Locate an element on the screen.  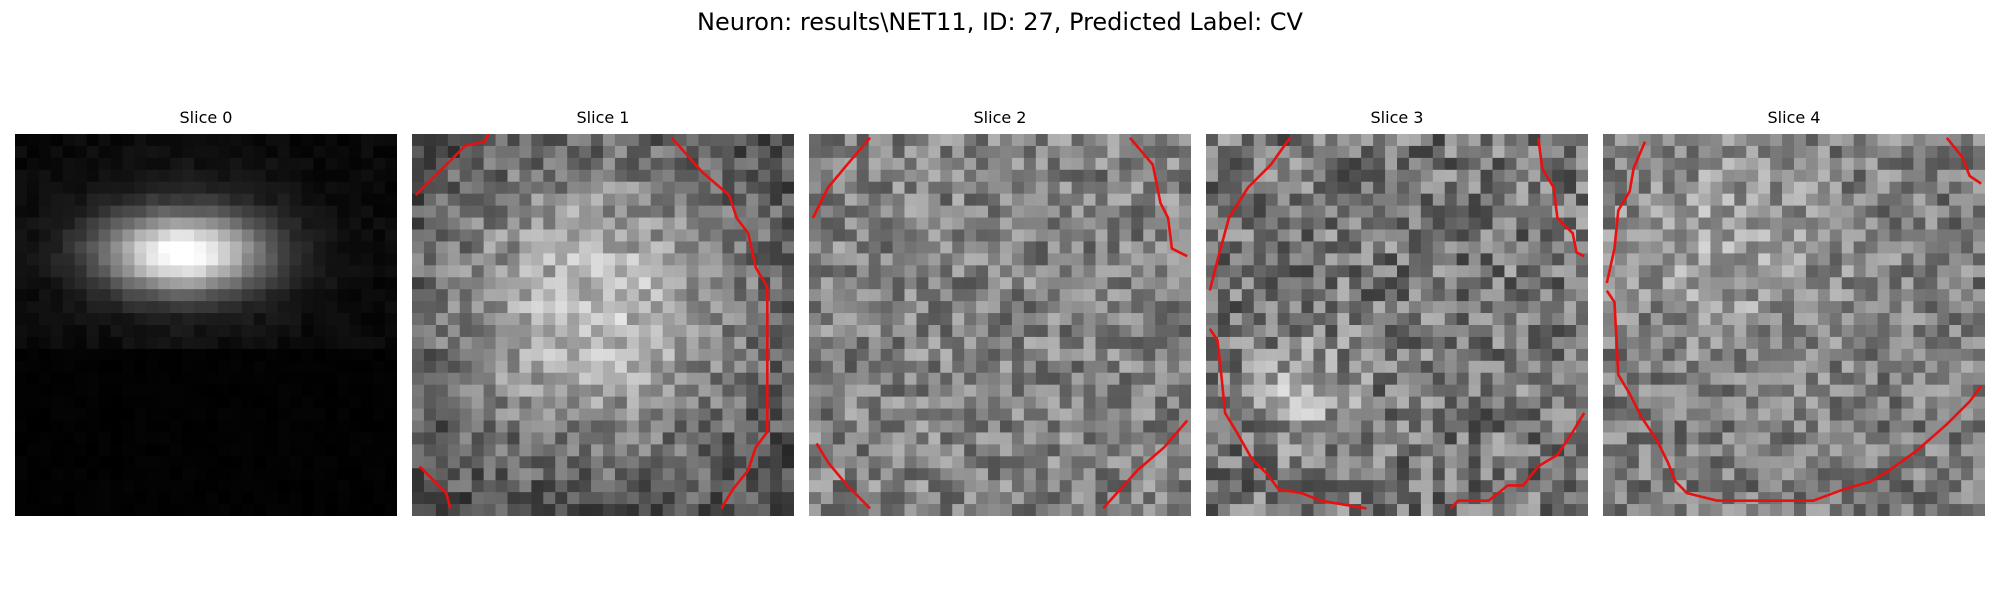
slice-title: Slice 0 is located at coordinates (206, 117).